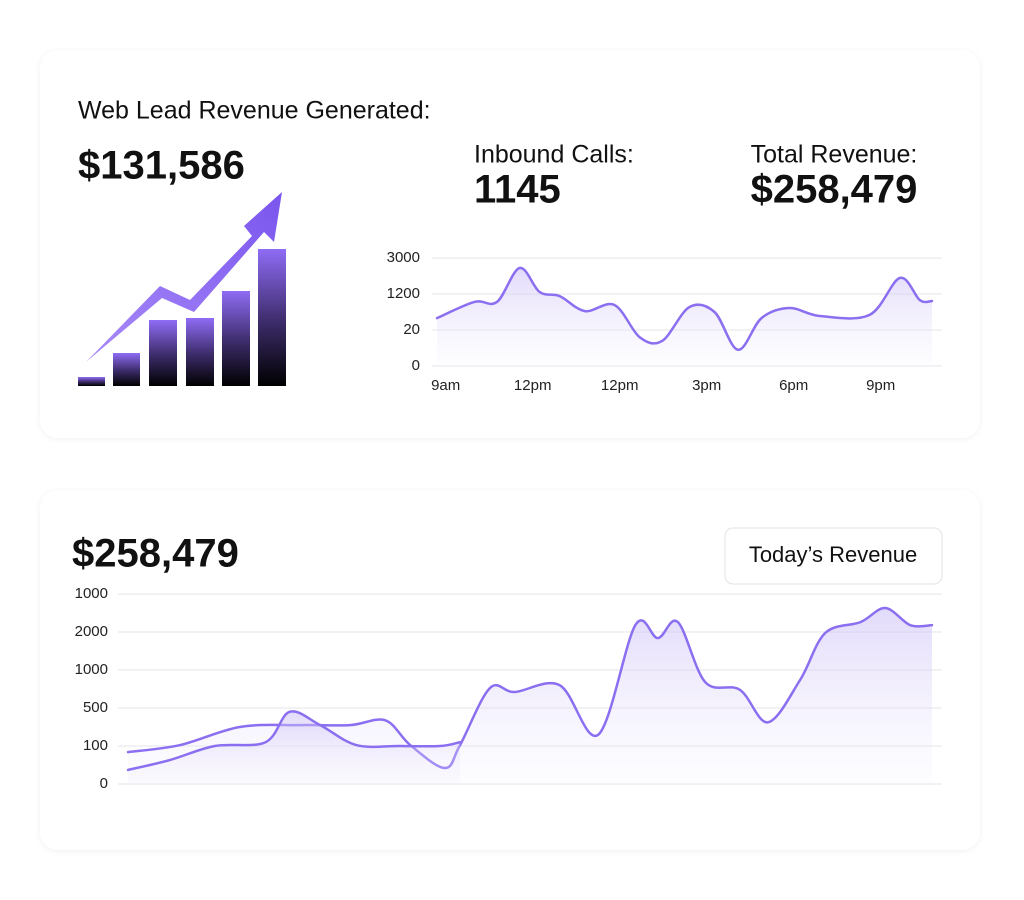 This screenshot has height=900, width=1024. I want to click on leads-title: Web Lead Revenue Generated:, so click(254, 111).